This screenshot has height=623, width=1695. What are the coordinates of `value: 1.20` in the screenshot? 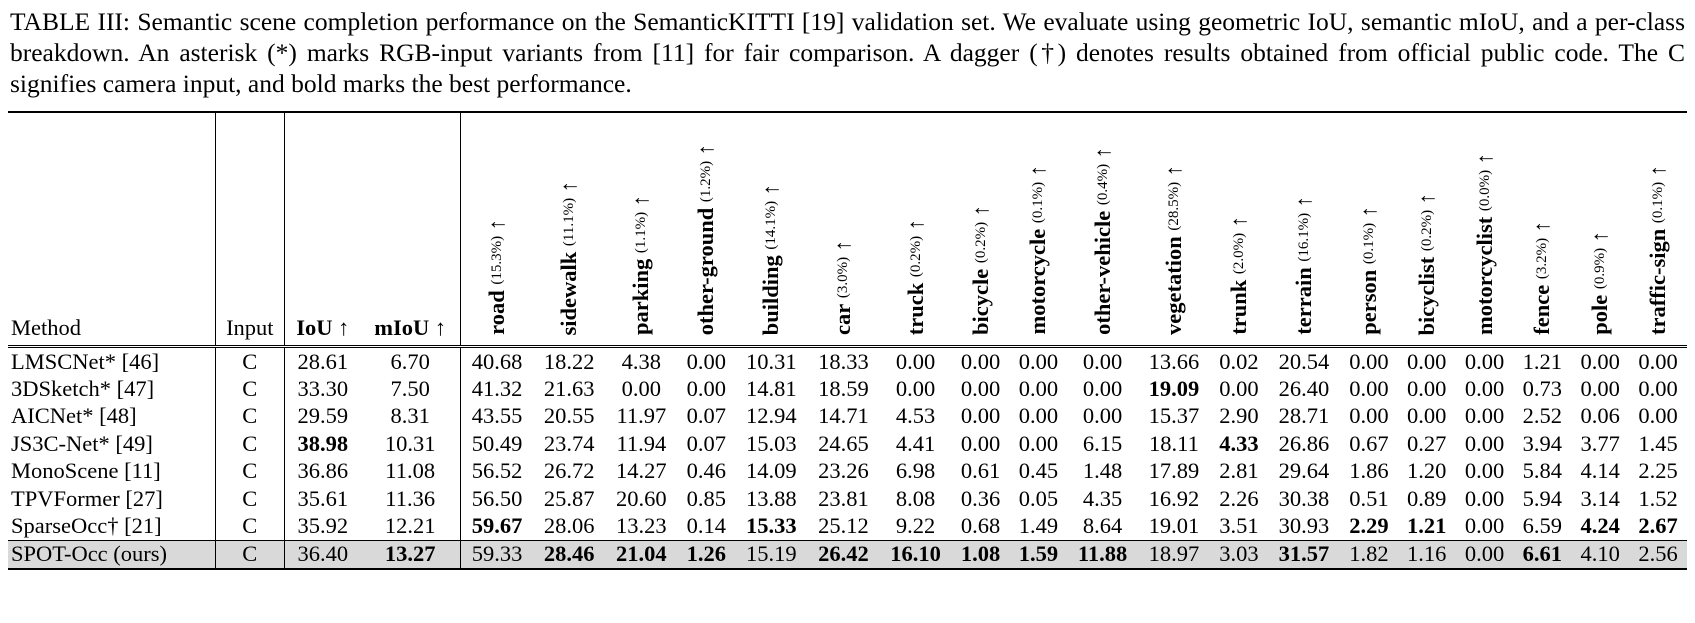 It's located at (1427, 471).